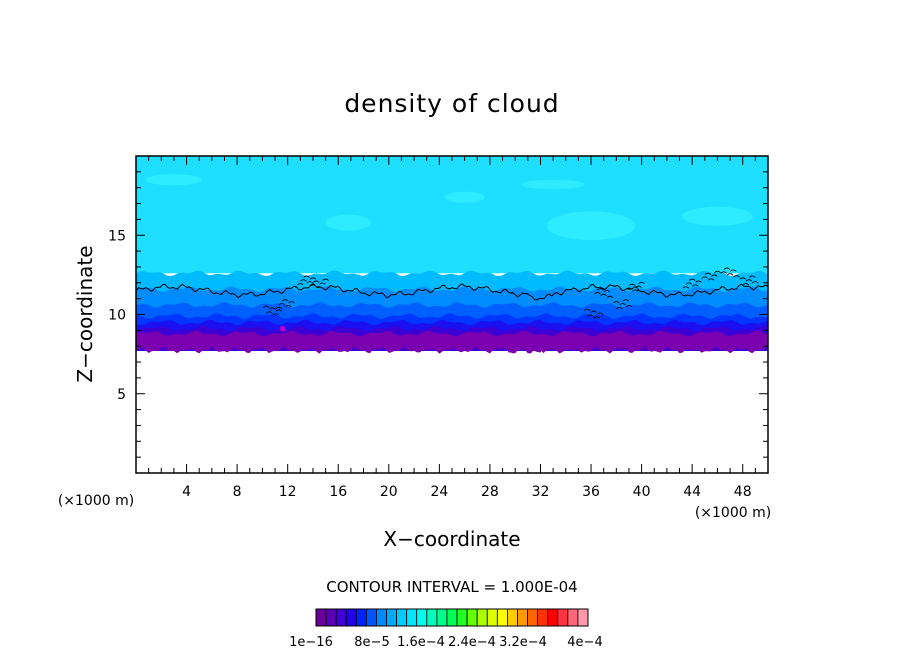  Describe the element at coordinates (452, 215) in the screenshot. I see `cloud-region-upper` at that location.